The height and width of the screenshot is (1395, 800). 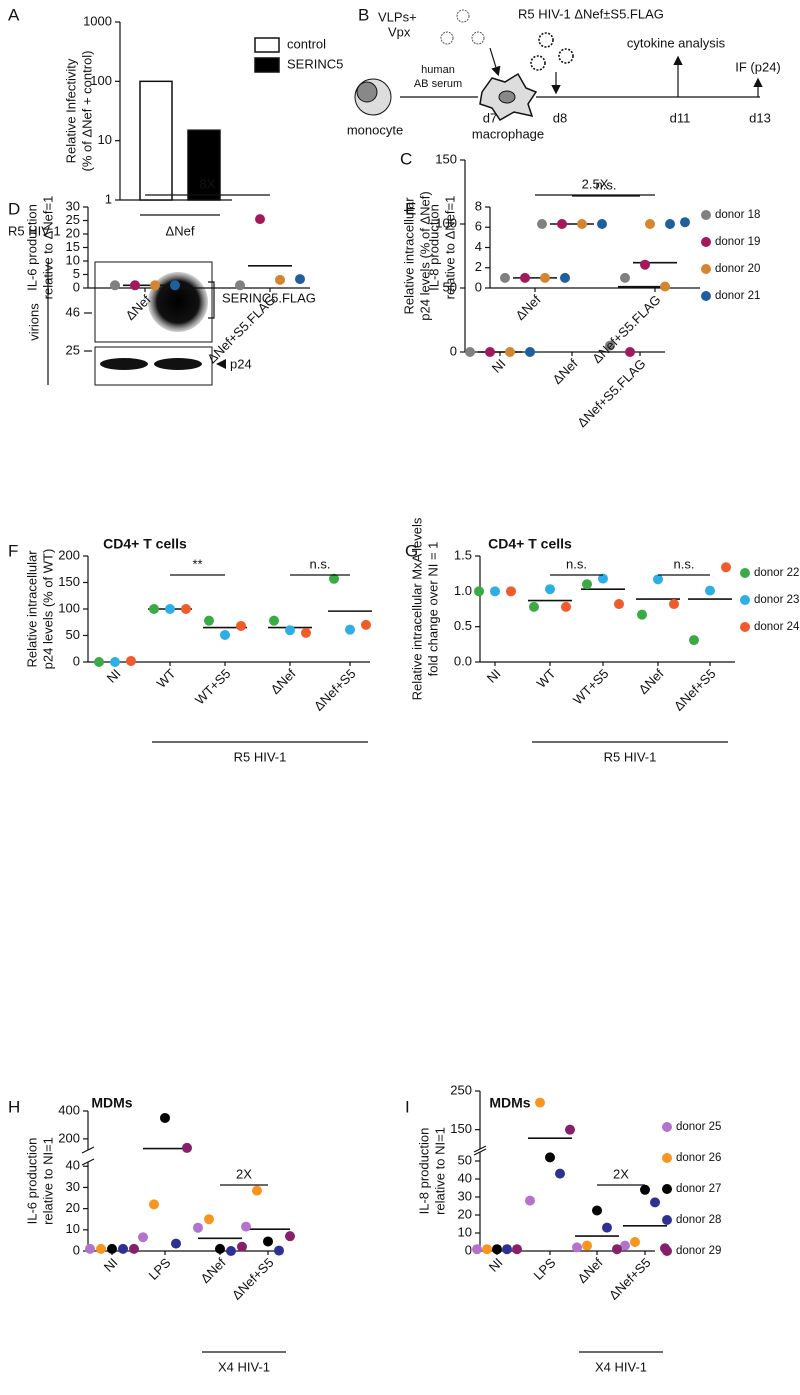 I want to click on blot-band, so click(x=178, y=364).